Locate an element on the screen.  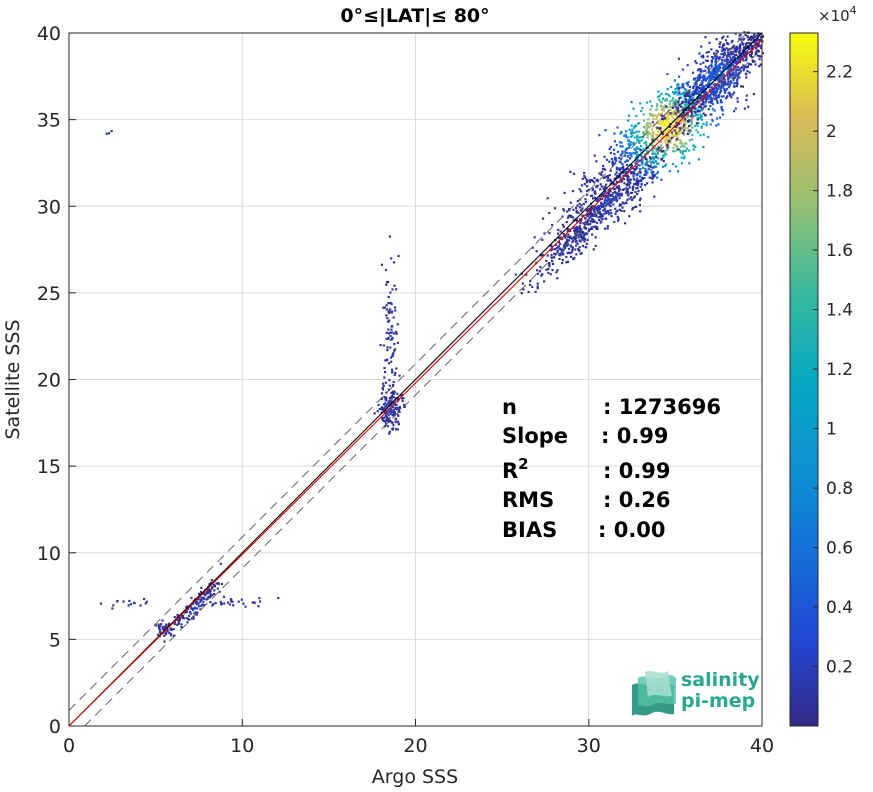
colorbar-tick-label: 1.8 is located at coordinates (839, 192).